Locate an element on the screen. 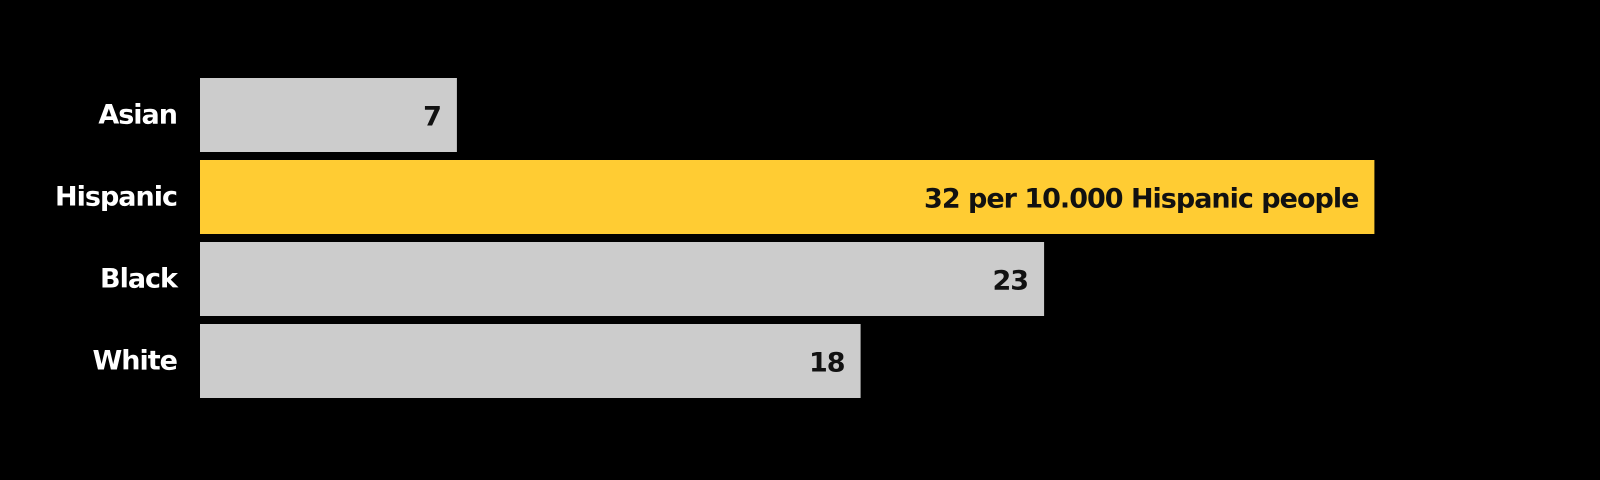  value-label-hispanic: 32 per 10.000 Hispanic people is located at coordinates (1141, 199).